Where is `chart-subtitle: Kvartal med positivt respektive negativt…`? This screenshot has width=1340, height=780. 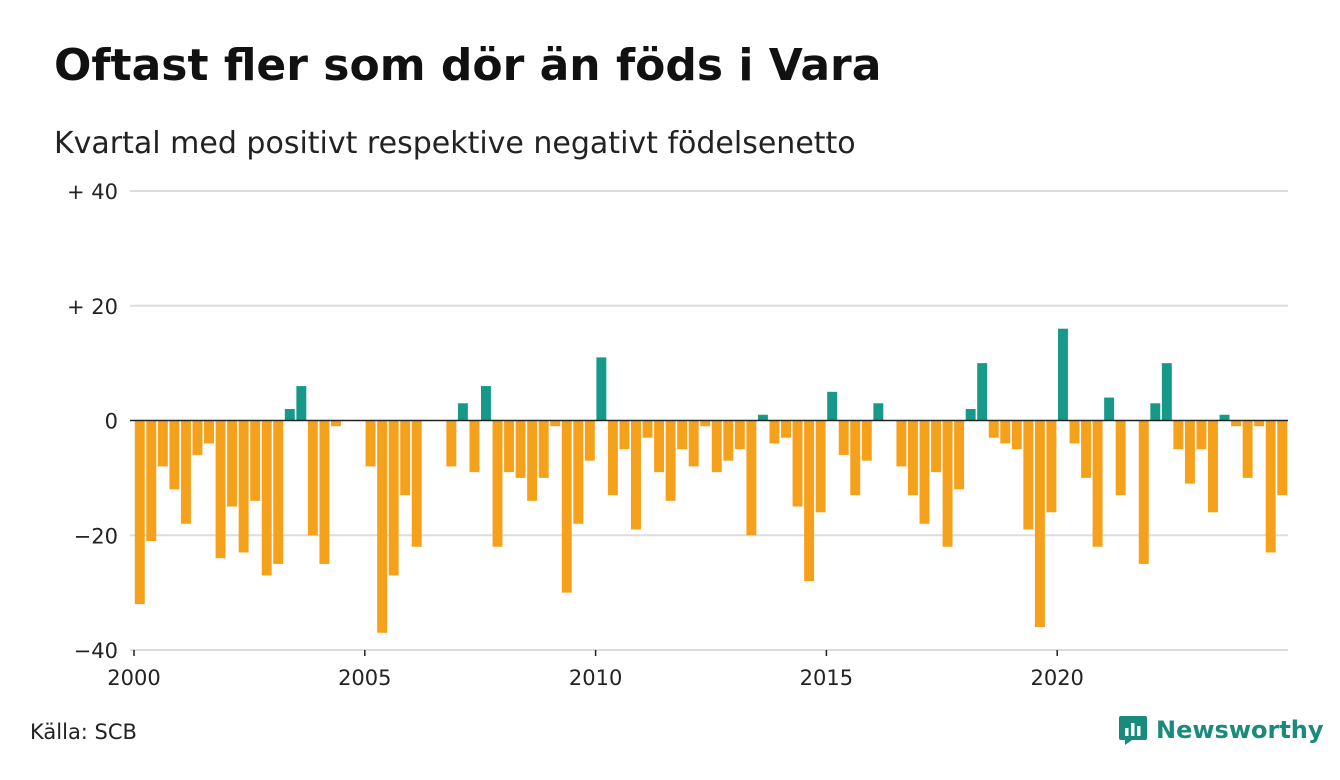 chart-subtitle: Kvartal med positivt respektive negativt… is located at coordinates (455, 143).